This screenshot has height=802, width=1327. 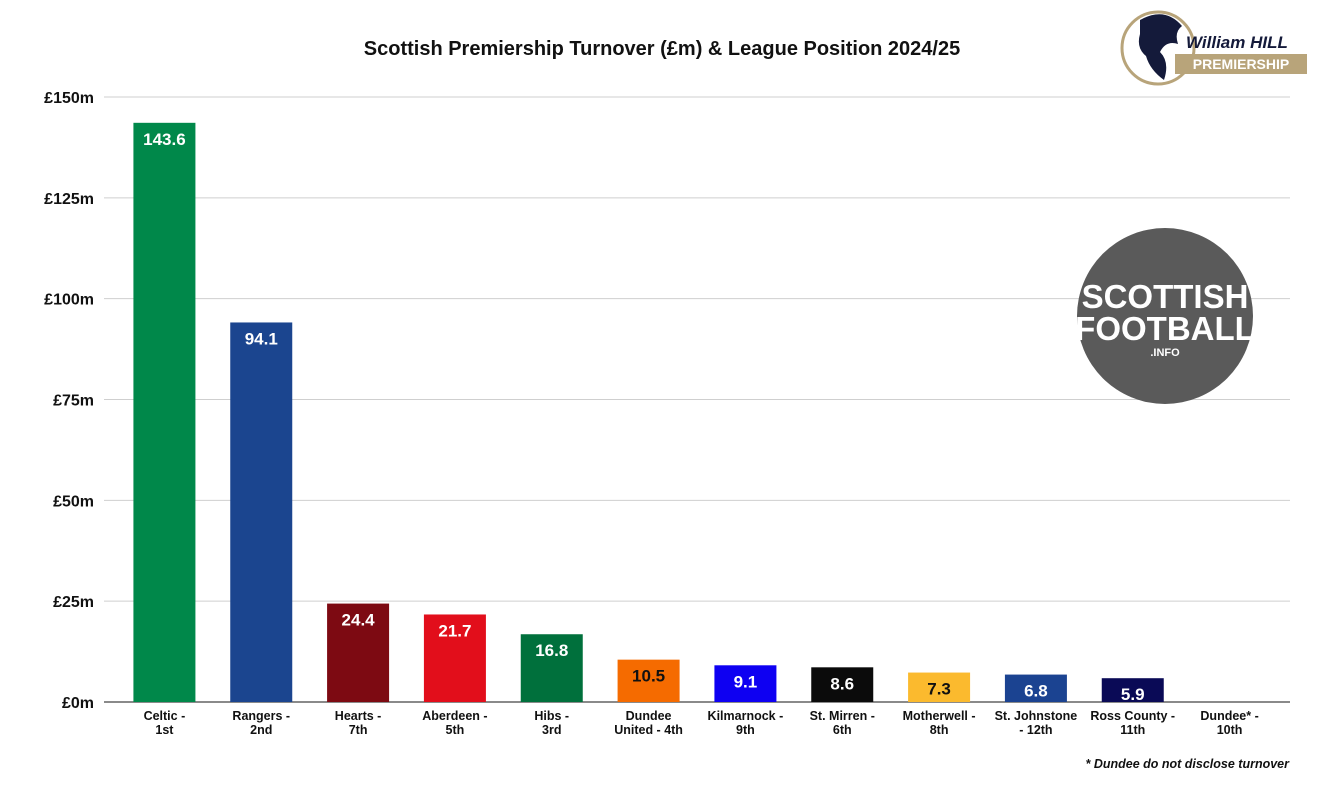 What do you see at coordinates (359, 620) in the screenshot?
I see `data-label: 24.4` at bounding box center [359, 620].